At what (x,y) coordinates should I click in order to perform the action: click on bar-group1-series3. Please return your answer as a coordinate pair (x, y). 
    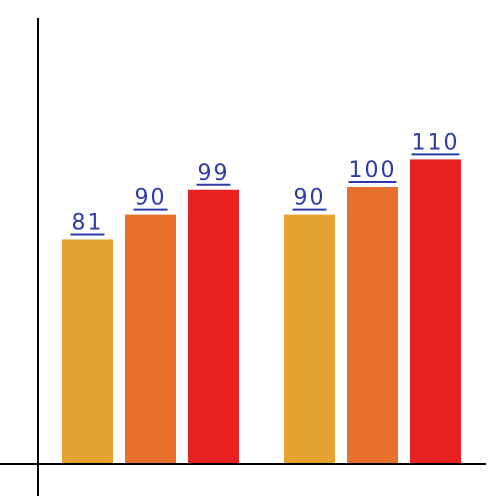
    Looking at the image, I should click on (213, 326).